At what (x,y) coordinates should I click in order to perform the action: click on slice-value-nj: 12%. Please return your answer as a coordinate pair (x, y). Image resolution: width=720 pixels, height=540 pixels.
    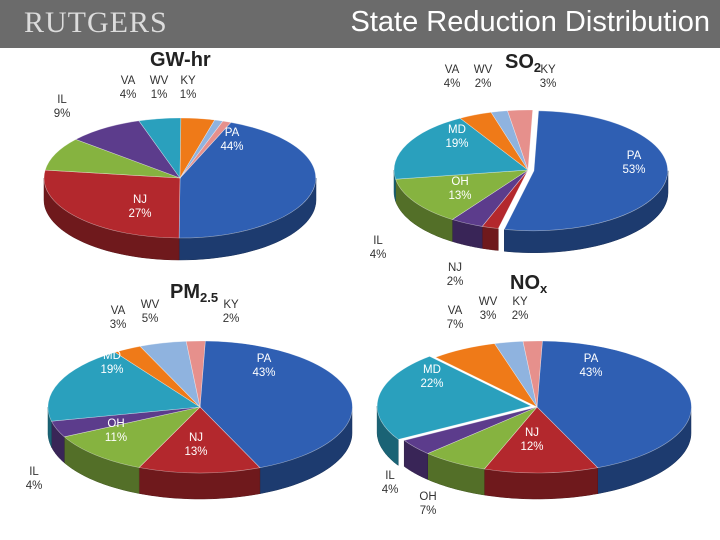
    Looking at the image, I should click on (531, 447).